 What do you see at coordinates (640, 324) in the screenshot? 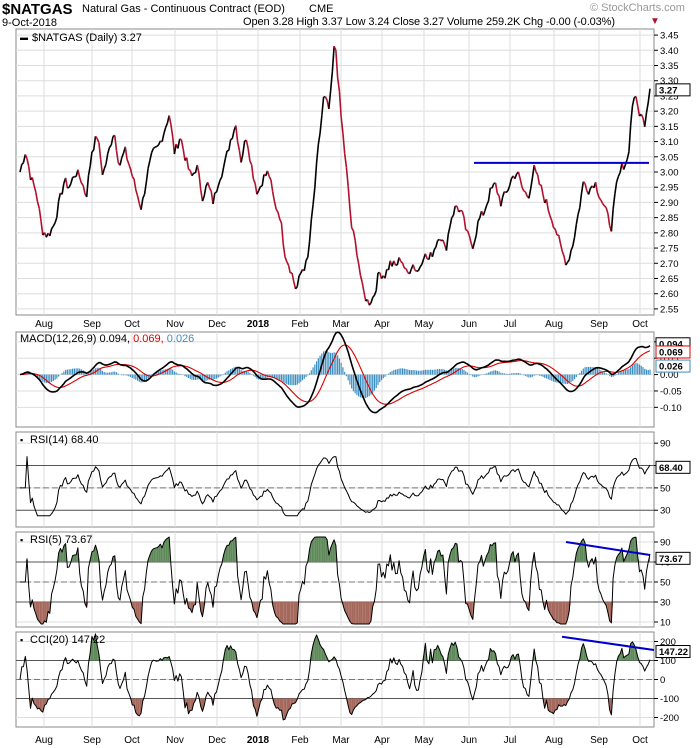
I see `price-x-label: Oct` at bounding box center [640, 324].